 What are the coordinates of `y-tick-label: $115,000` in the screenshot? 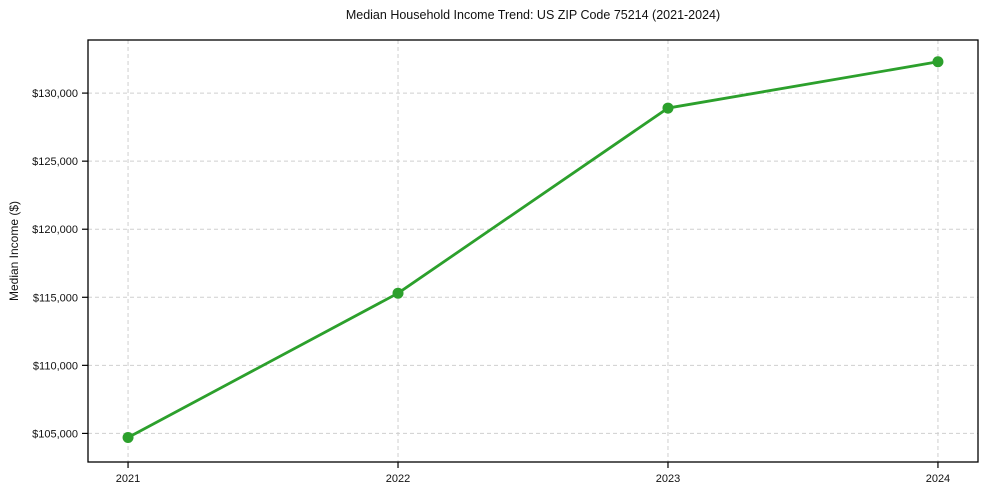 It's located at (55, 298).